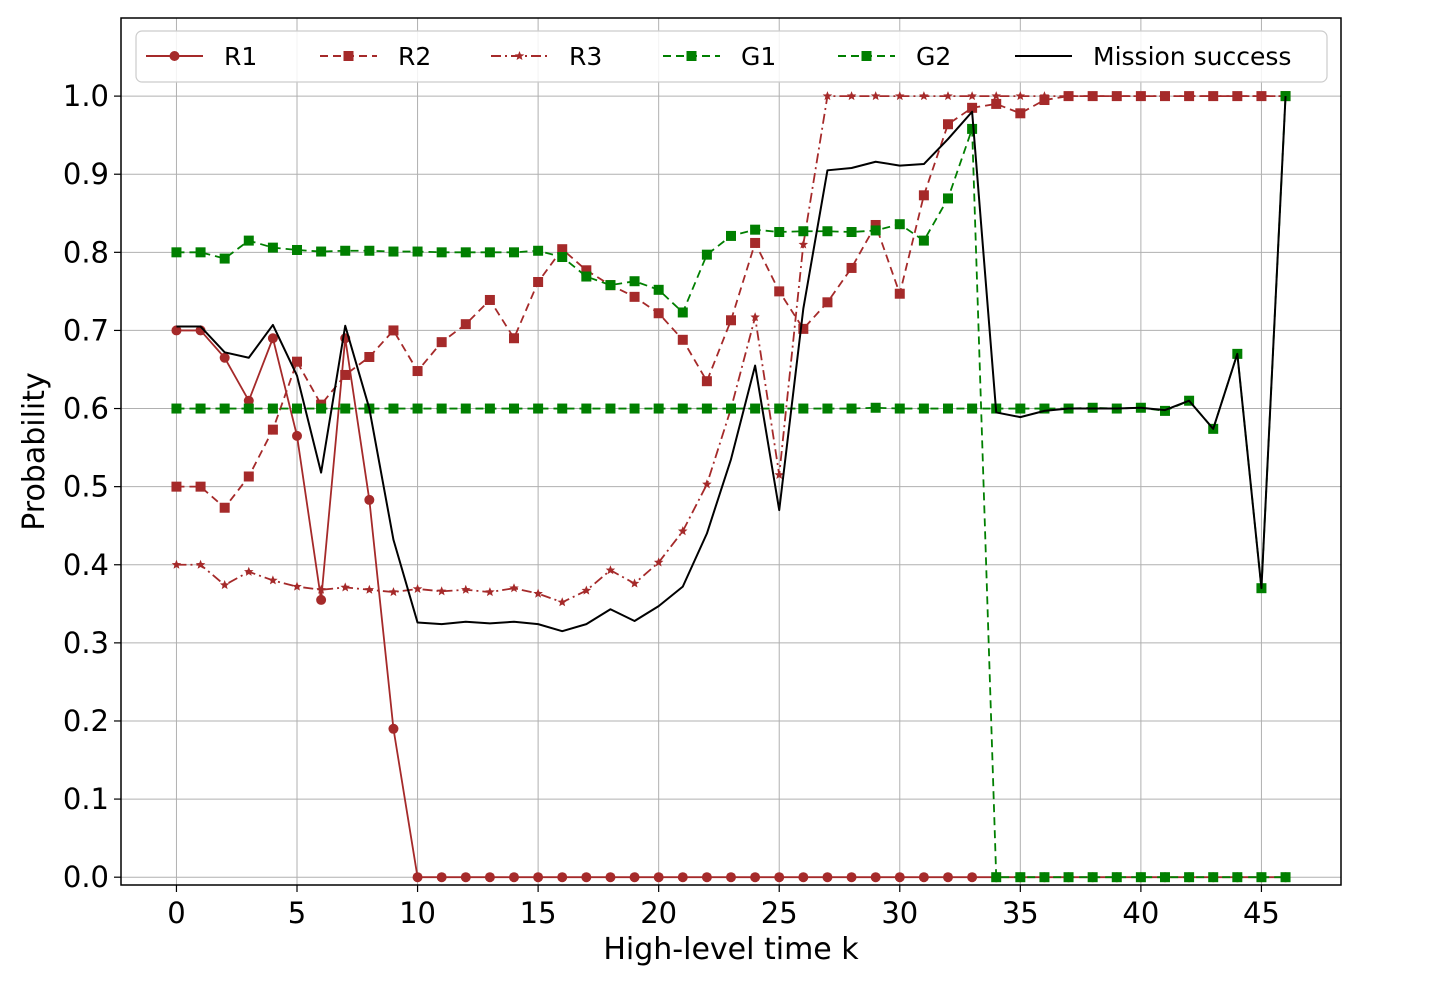 The image size is (1435, 991). Describe the element at coordinates (866, 56) in the screenshot. I see `legend-marker-g2` at that location.